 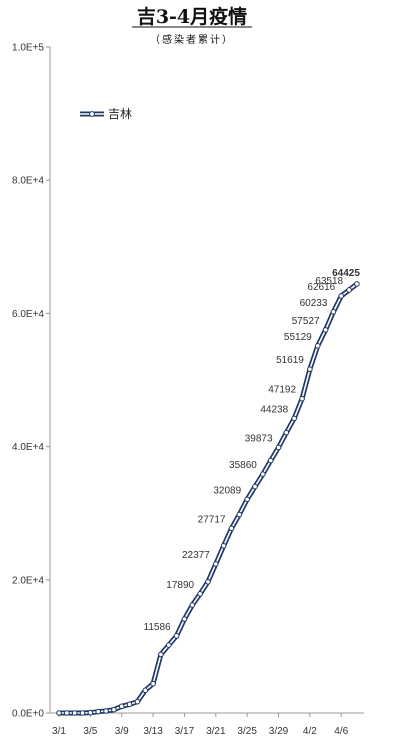 What do you see at coordinates (306, 321) in the screenshot?
I see `data-label: 57527` at bounding box center [306, 321].